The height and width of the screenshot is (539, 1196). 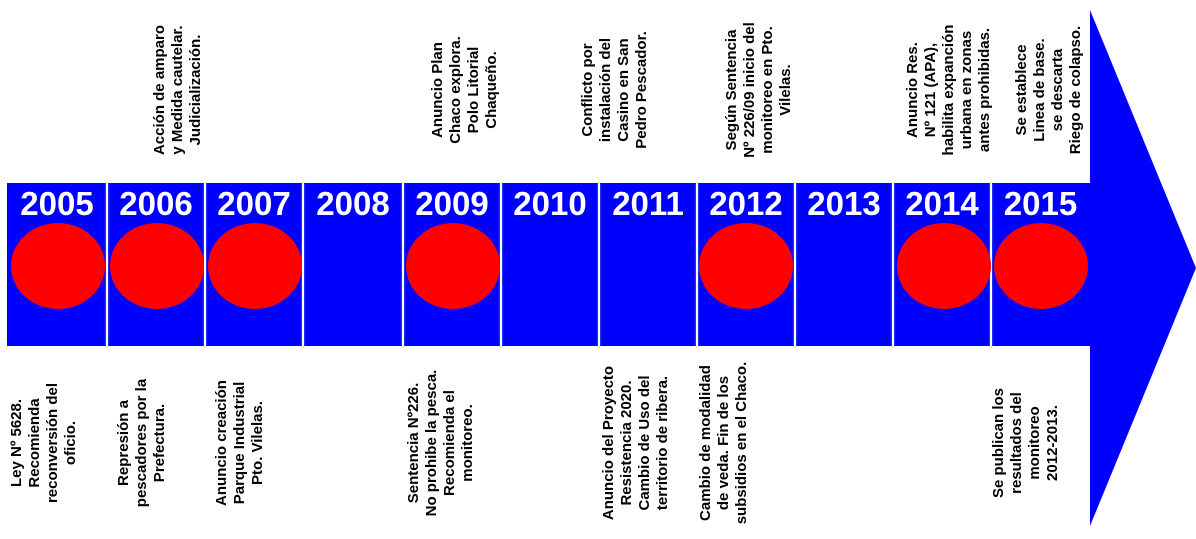 What do you see at coordinates (449, 443) in the screenshot?
I see `event-note-line: Recomienda el` at bounding box center [449, 443].